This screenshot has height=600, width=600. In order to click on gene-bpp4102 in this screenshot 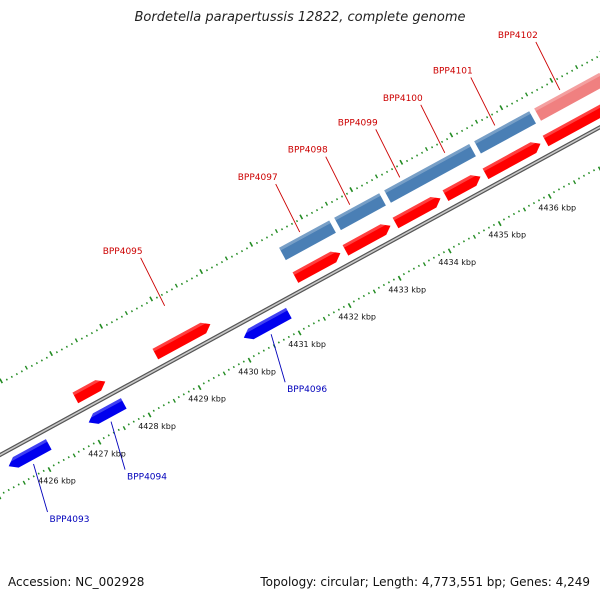, I will do `click(571, 125)`.